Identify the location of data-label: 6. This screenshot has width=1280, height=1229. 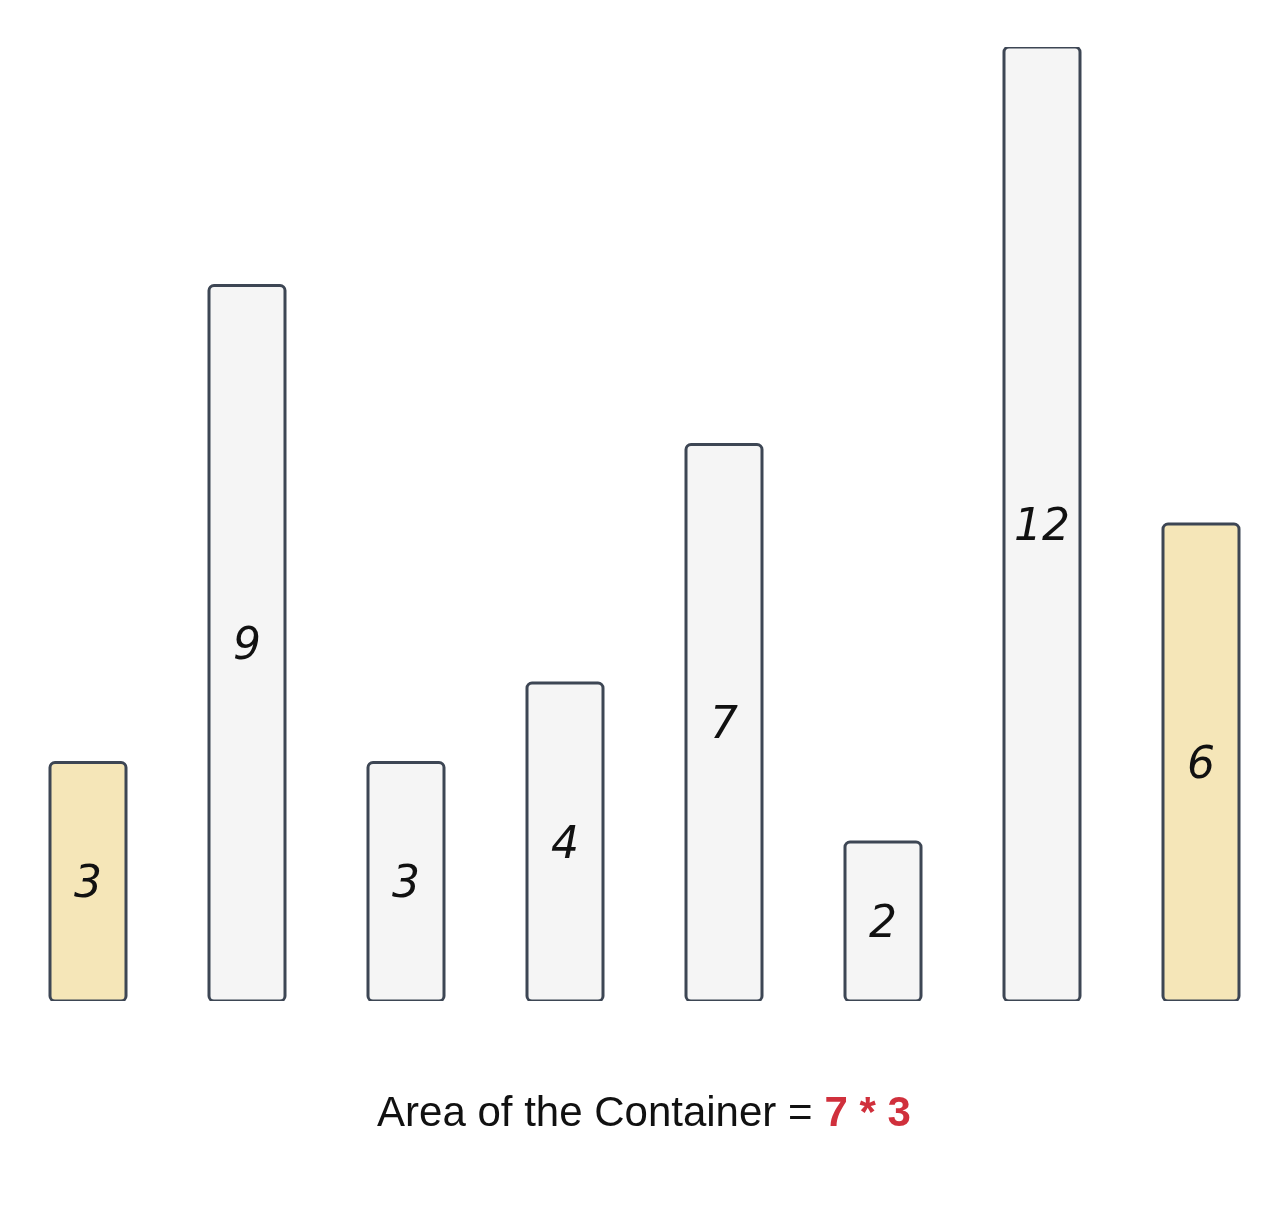
(1201, 763).